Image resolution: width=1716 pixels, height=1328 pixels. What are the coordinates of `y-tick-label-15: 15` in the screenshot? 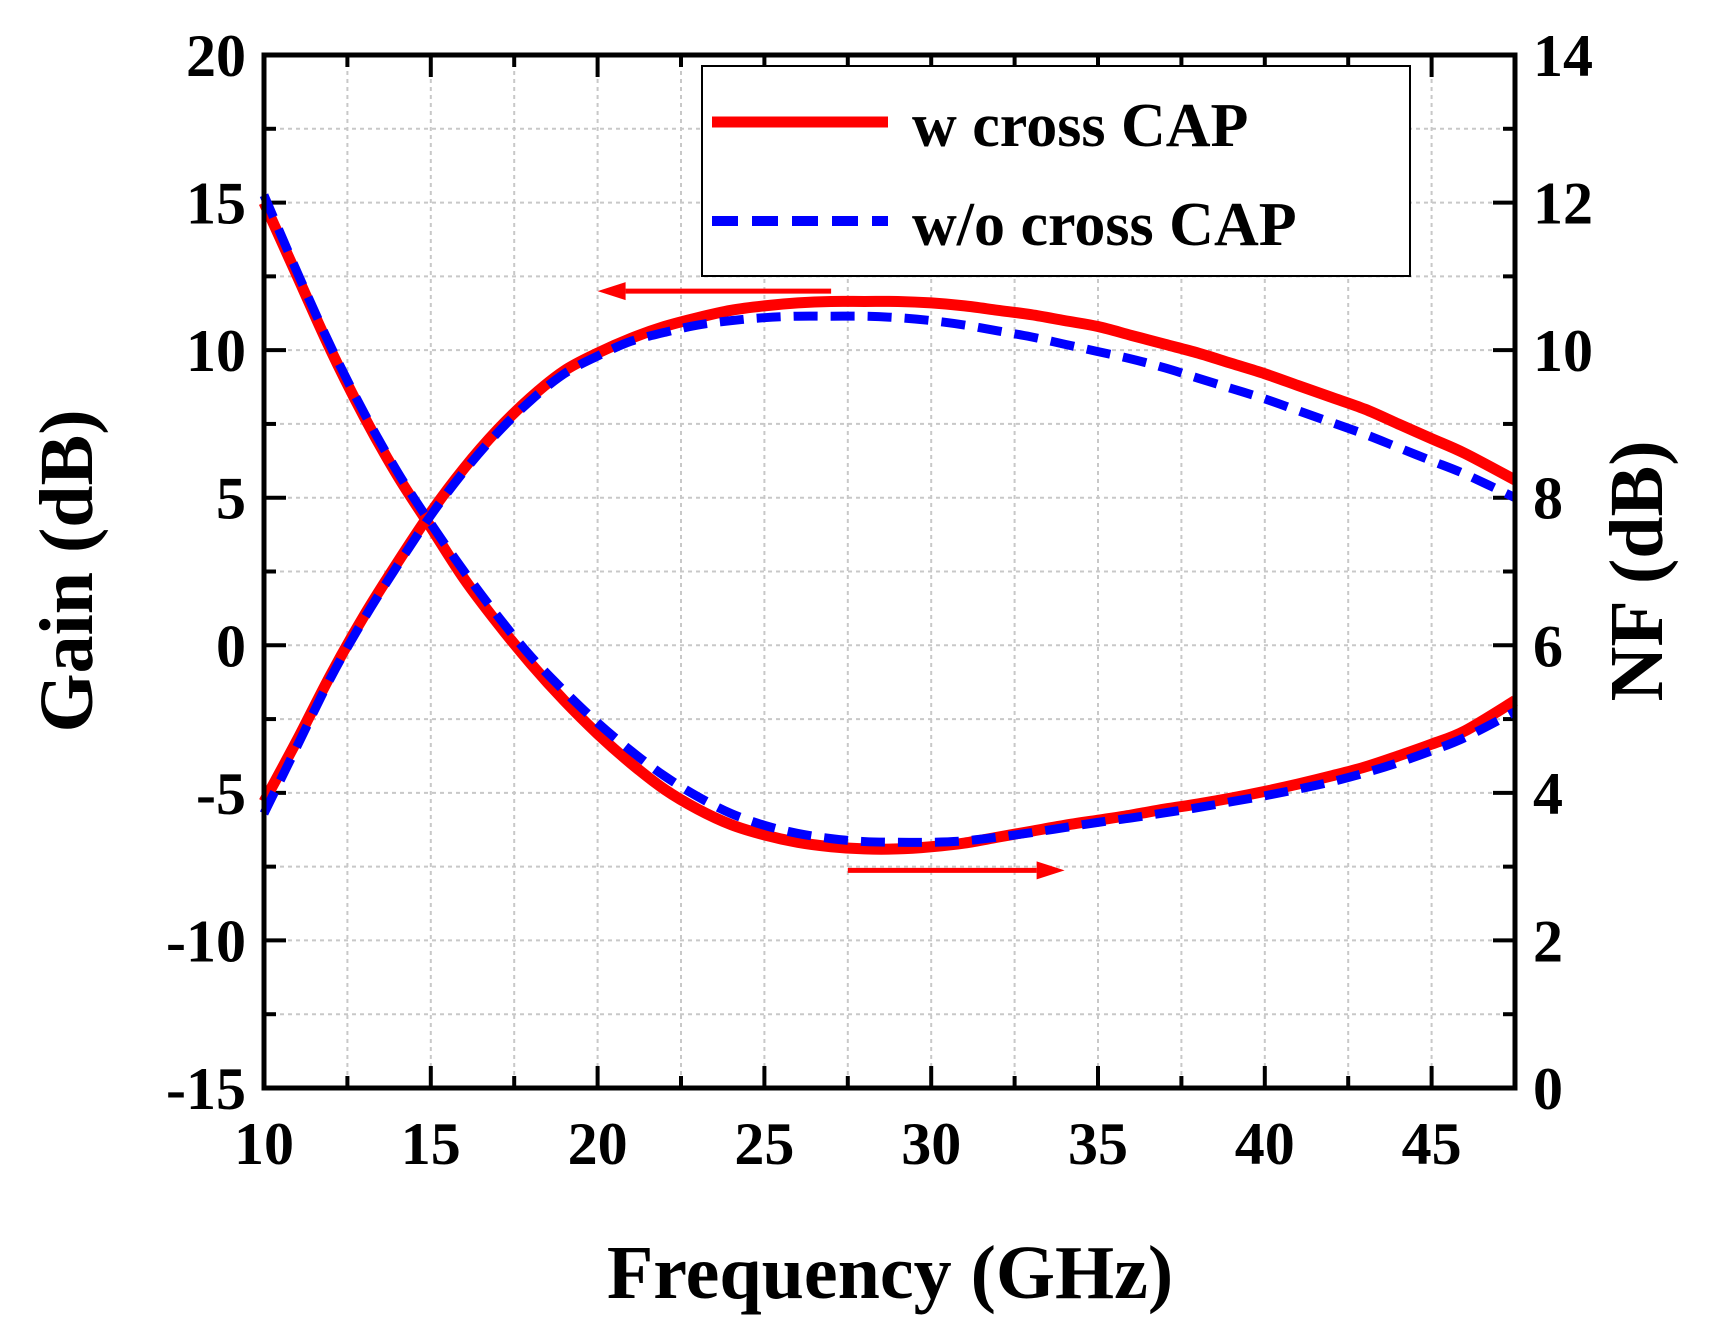 It's located at (216, 204).